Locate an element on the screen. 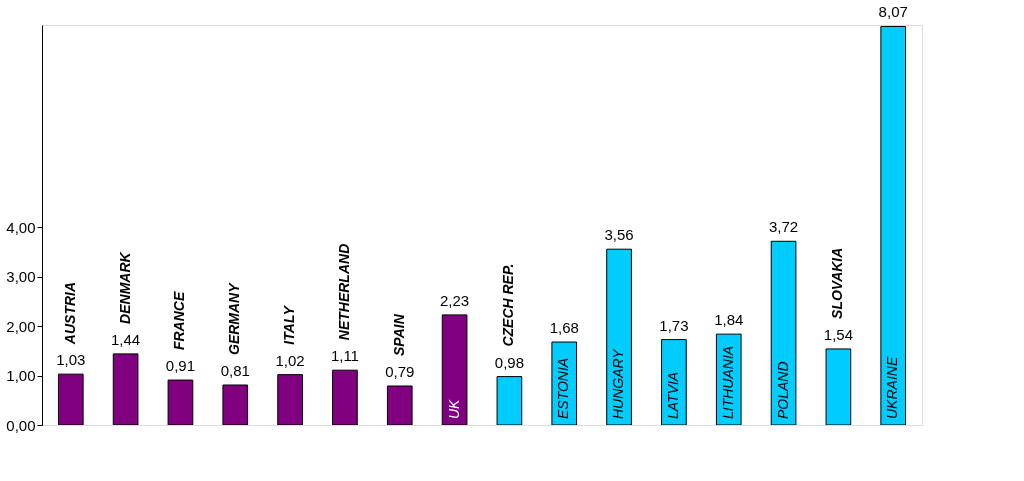 This screenshot has height=481, width=1024. data-label: 3,56 is located at coordinates (619, 235).